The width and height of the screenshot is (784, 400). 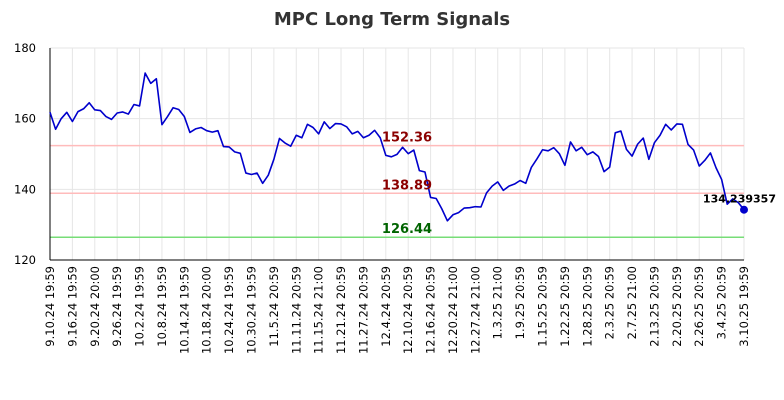 What do you see at coordinates (251, 310) in the screenshot?
I see `x-tick-label: 10.30.24 19:59` at bounding box center [251, 310].